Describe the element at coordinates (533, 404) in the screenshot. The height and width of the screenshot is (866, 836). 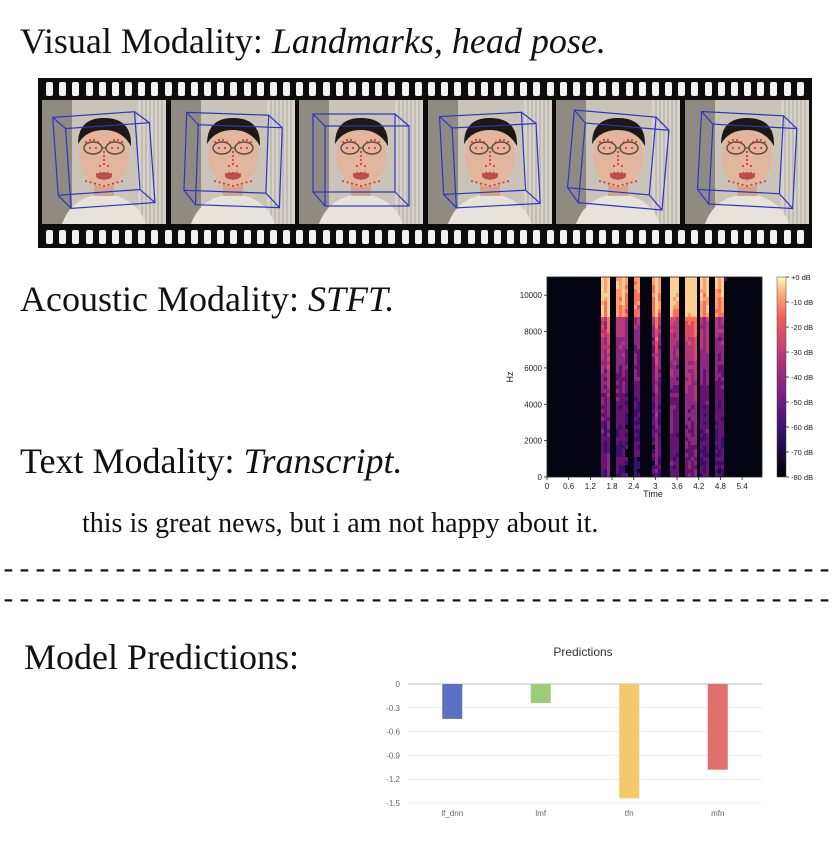
I see `spectrogram-y-tick: 4000` at that location.